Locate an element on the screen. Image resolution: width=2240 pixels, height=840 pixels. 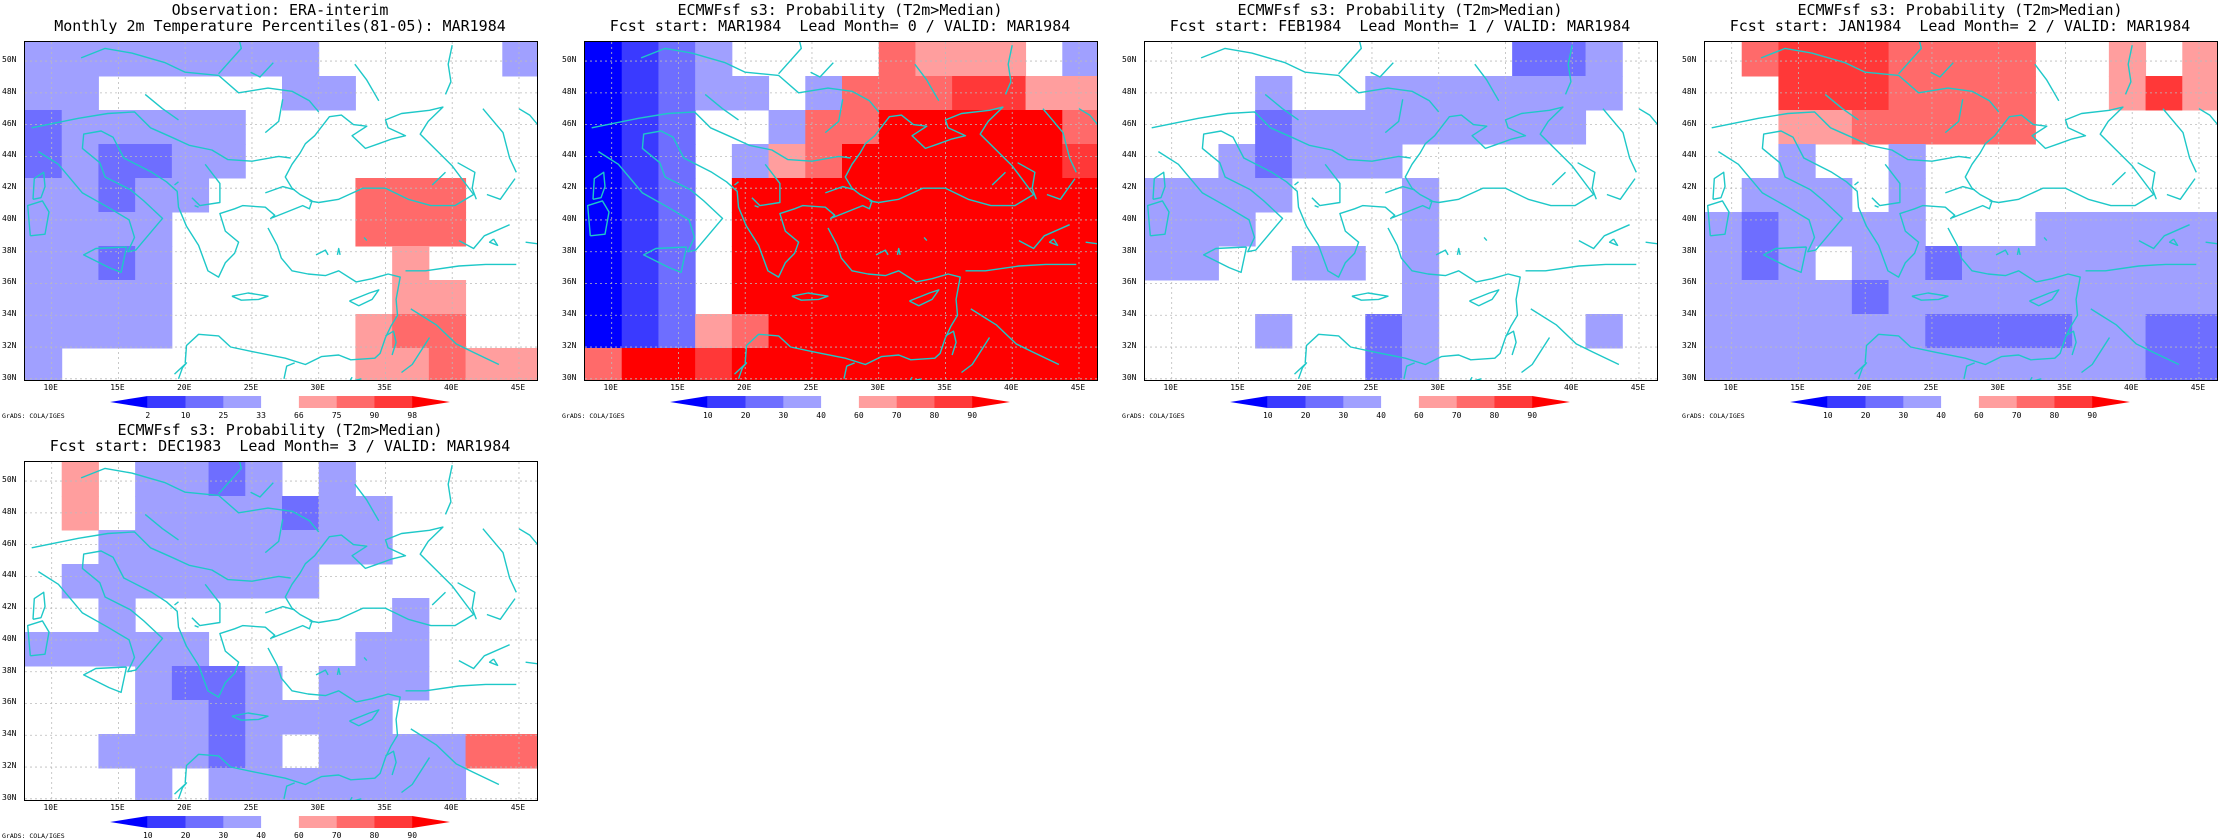
map-plot is located at coordinates (1401, 211).